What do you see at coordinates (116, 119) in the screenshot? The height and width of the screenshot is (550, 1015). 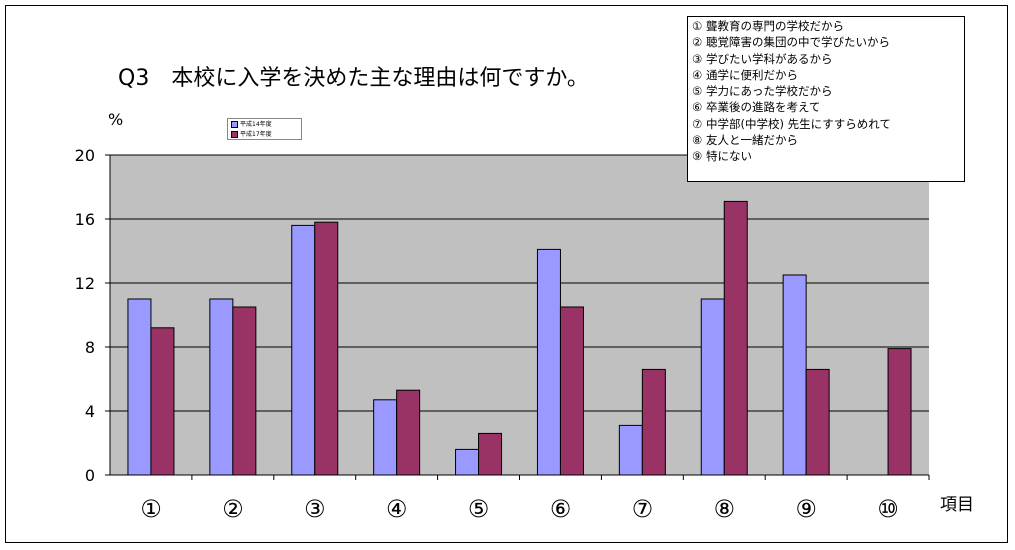 I see `y-axis-unit: %` at bounding box center [116, 119].